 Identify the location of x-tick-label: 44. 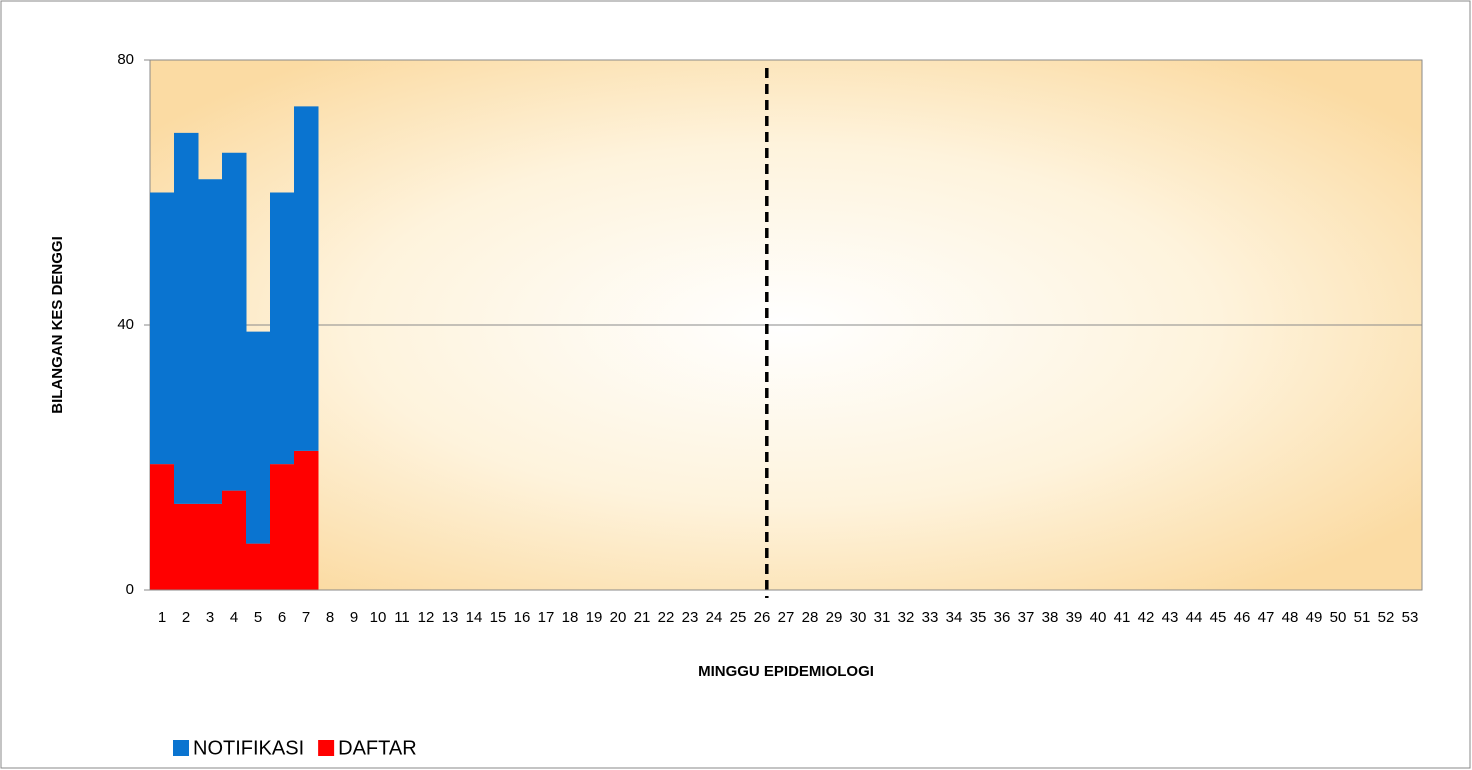
(1194, 617).